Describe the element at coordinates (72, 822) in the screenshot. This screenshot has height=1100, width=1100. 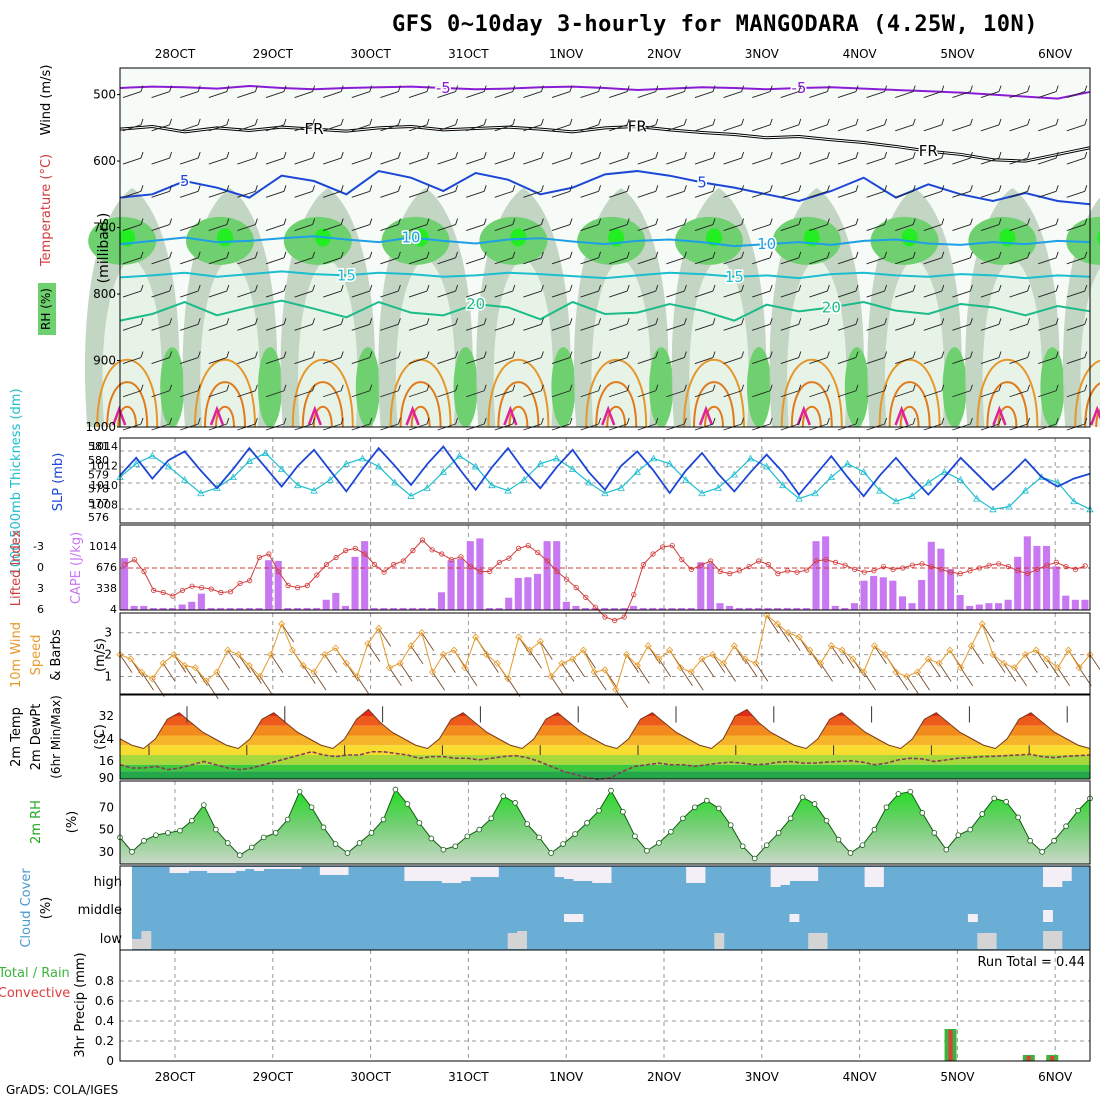
I see `rh-unit-label: (%)` at that location.